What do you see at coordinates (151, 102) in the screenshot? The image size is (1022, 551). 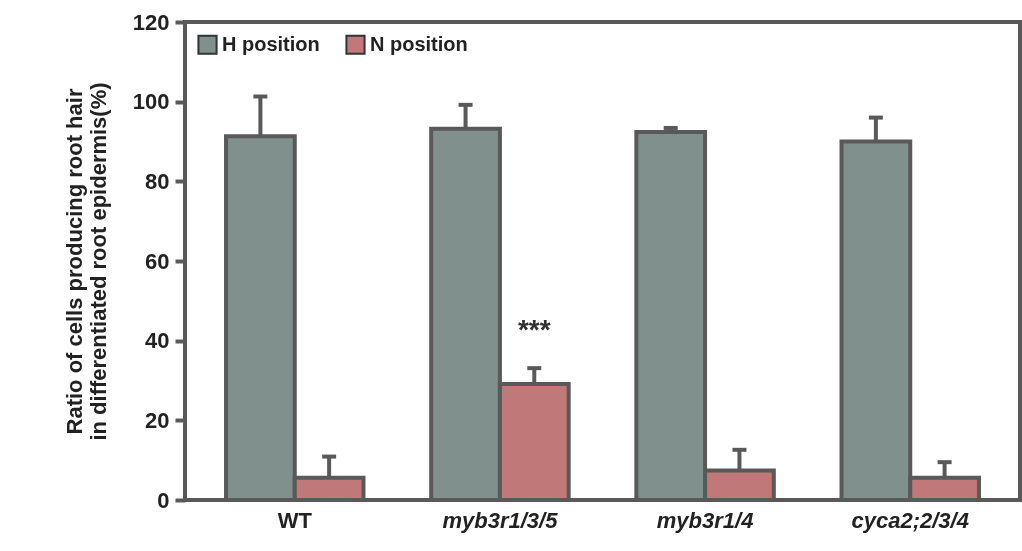 I see `y-tick-label: 100` at bounding box center [151, 102].